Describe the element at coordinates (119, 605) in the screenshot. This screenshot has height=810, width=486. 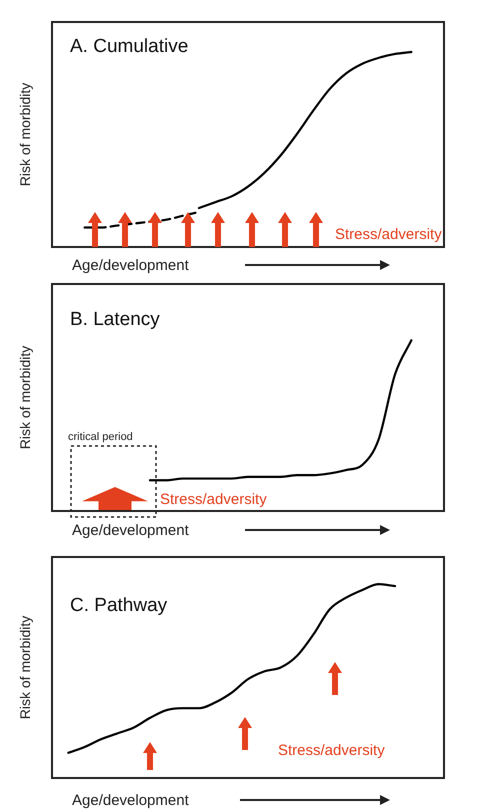
I see `text: C. Pathway` at that location.